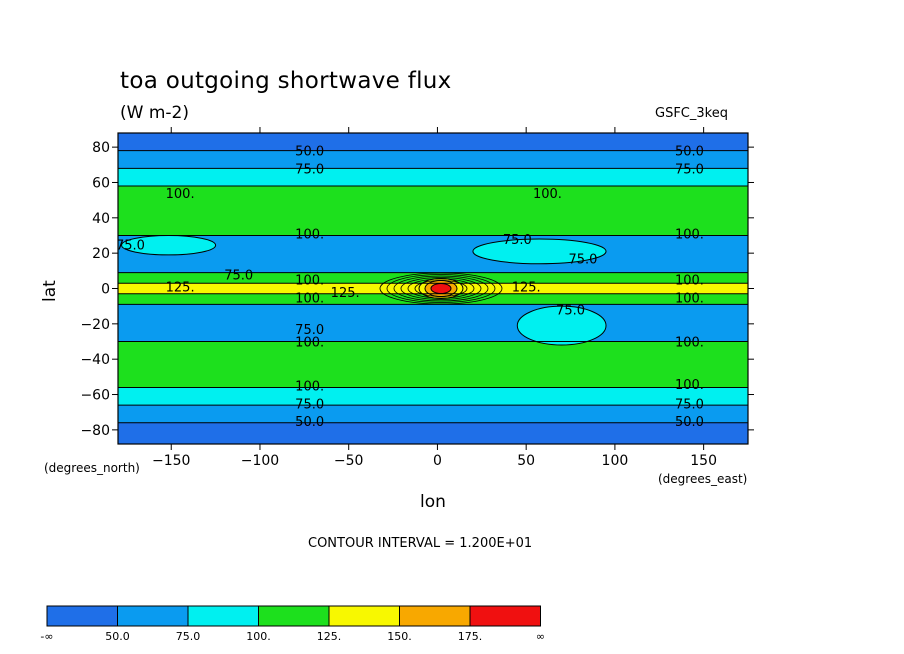  What do you see at coordinates (101, 183) in the screenshot?
I see `y-tick-label-1: 60` at bounding box center [101, 183].